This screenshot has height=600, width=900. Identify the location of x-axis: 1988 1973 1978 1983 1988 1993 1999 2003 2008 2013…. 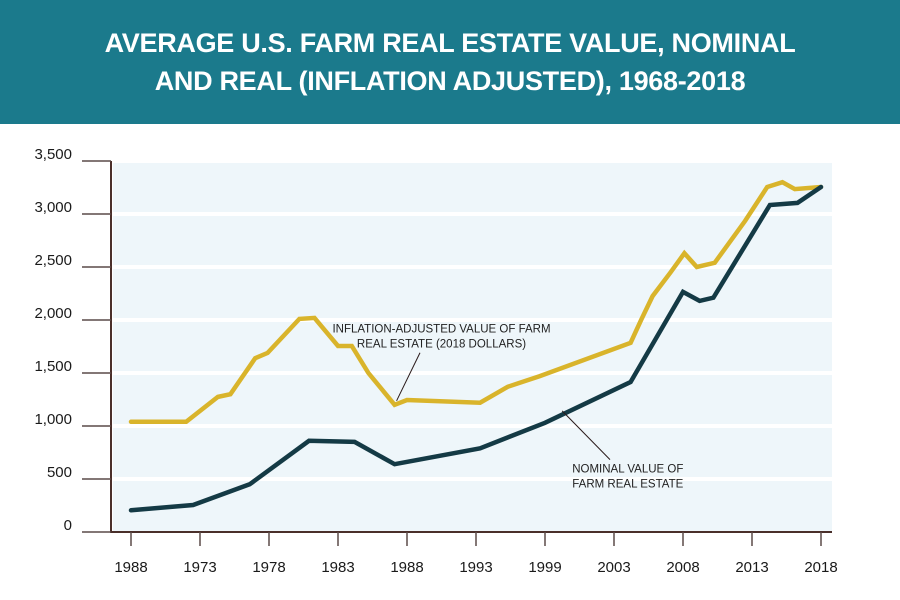
(474, 553).